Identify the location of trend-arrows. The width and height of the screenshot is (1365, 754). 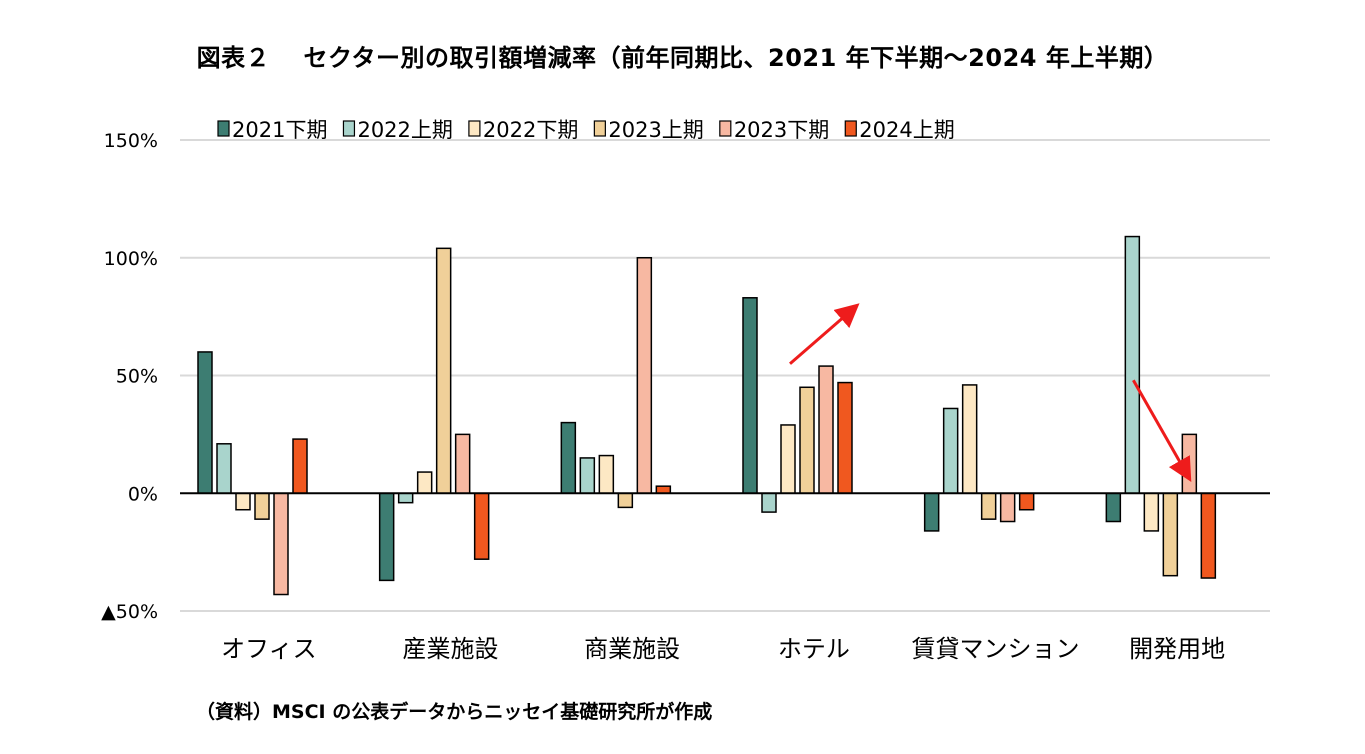
(990, 392).